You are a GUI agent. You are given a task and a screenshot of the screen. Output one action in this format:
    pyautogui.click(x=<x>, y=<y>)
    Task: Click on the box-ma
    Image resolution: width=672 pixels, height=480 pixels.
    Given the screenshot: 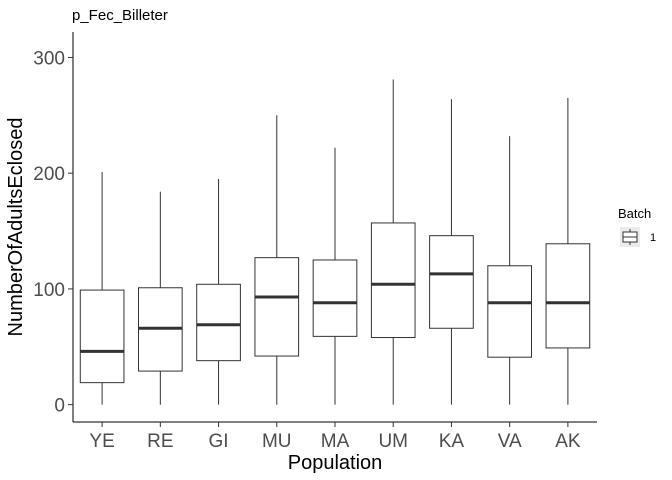 What is the action you would take?
    pyautogui.click(x=335, y=276)
    